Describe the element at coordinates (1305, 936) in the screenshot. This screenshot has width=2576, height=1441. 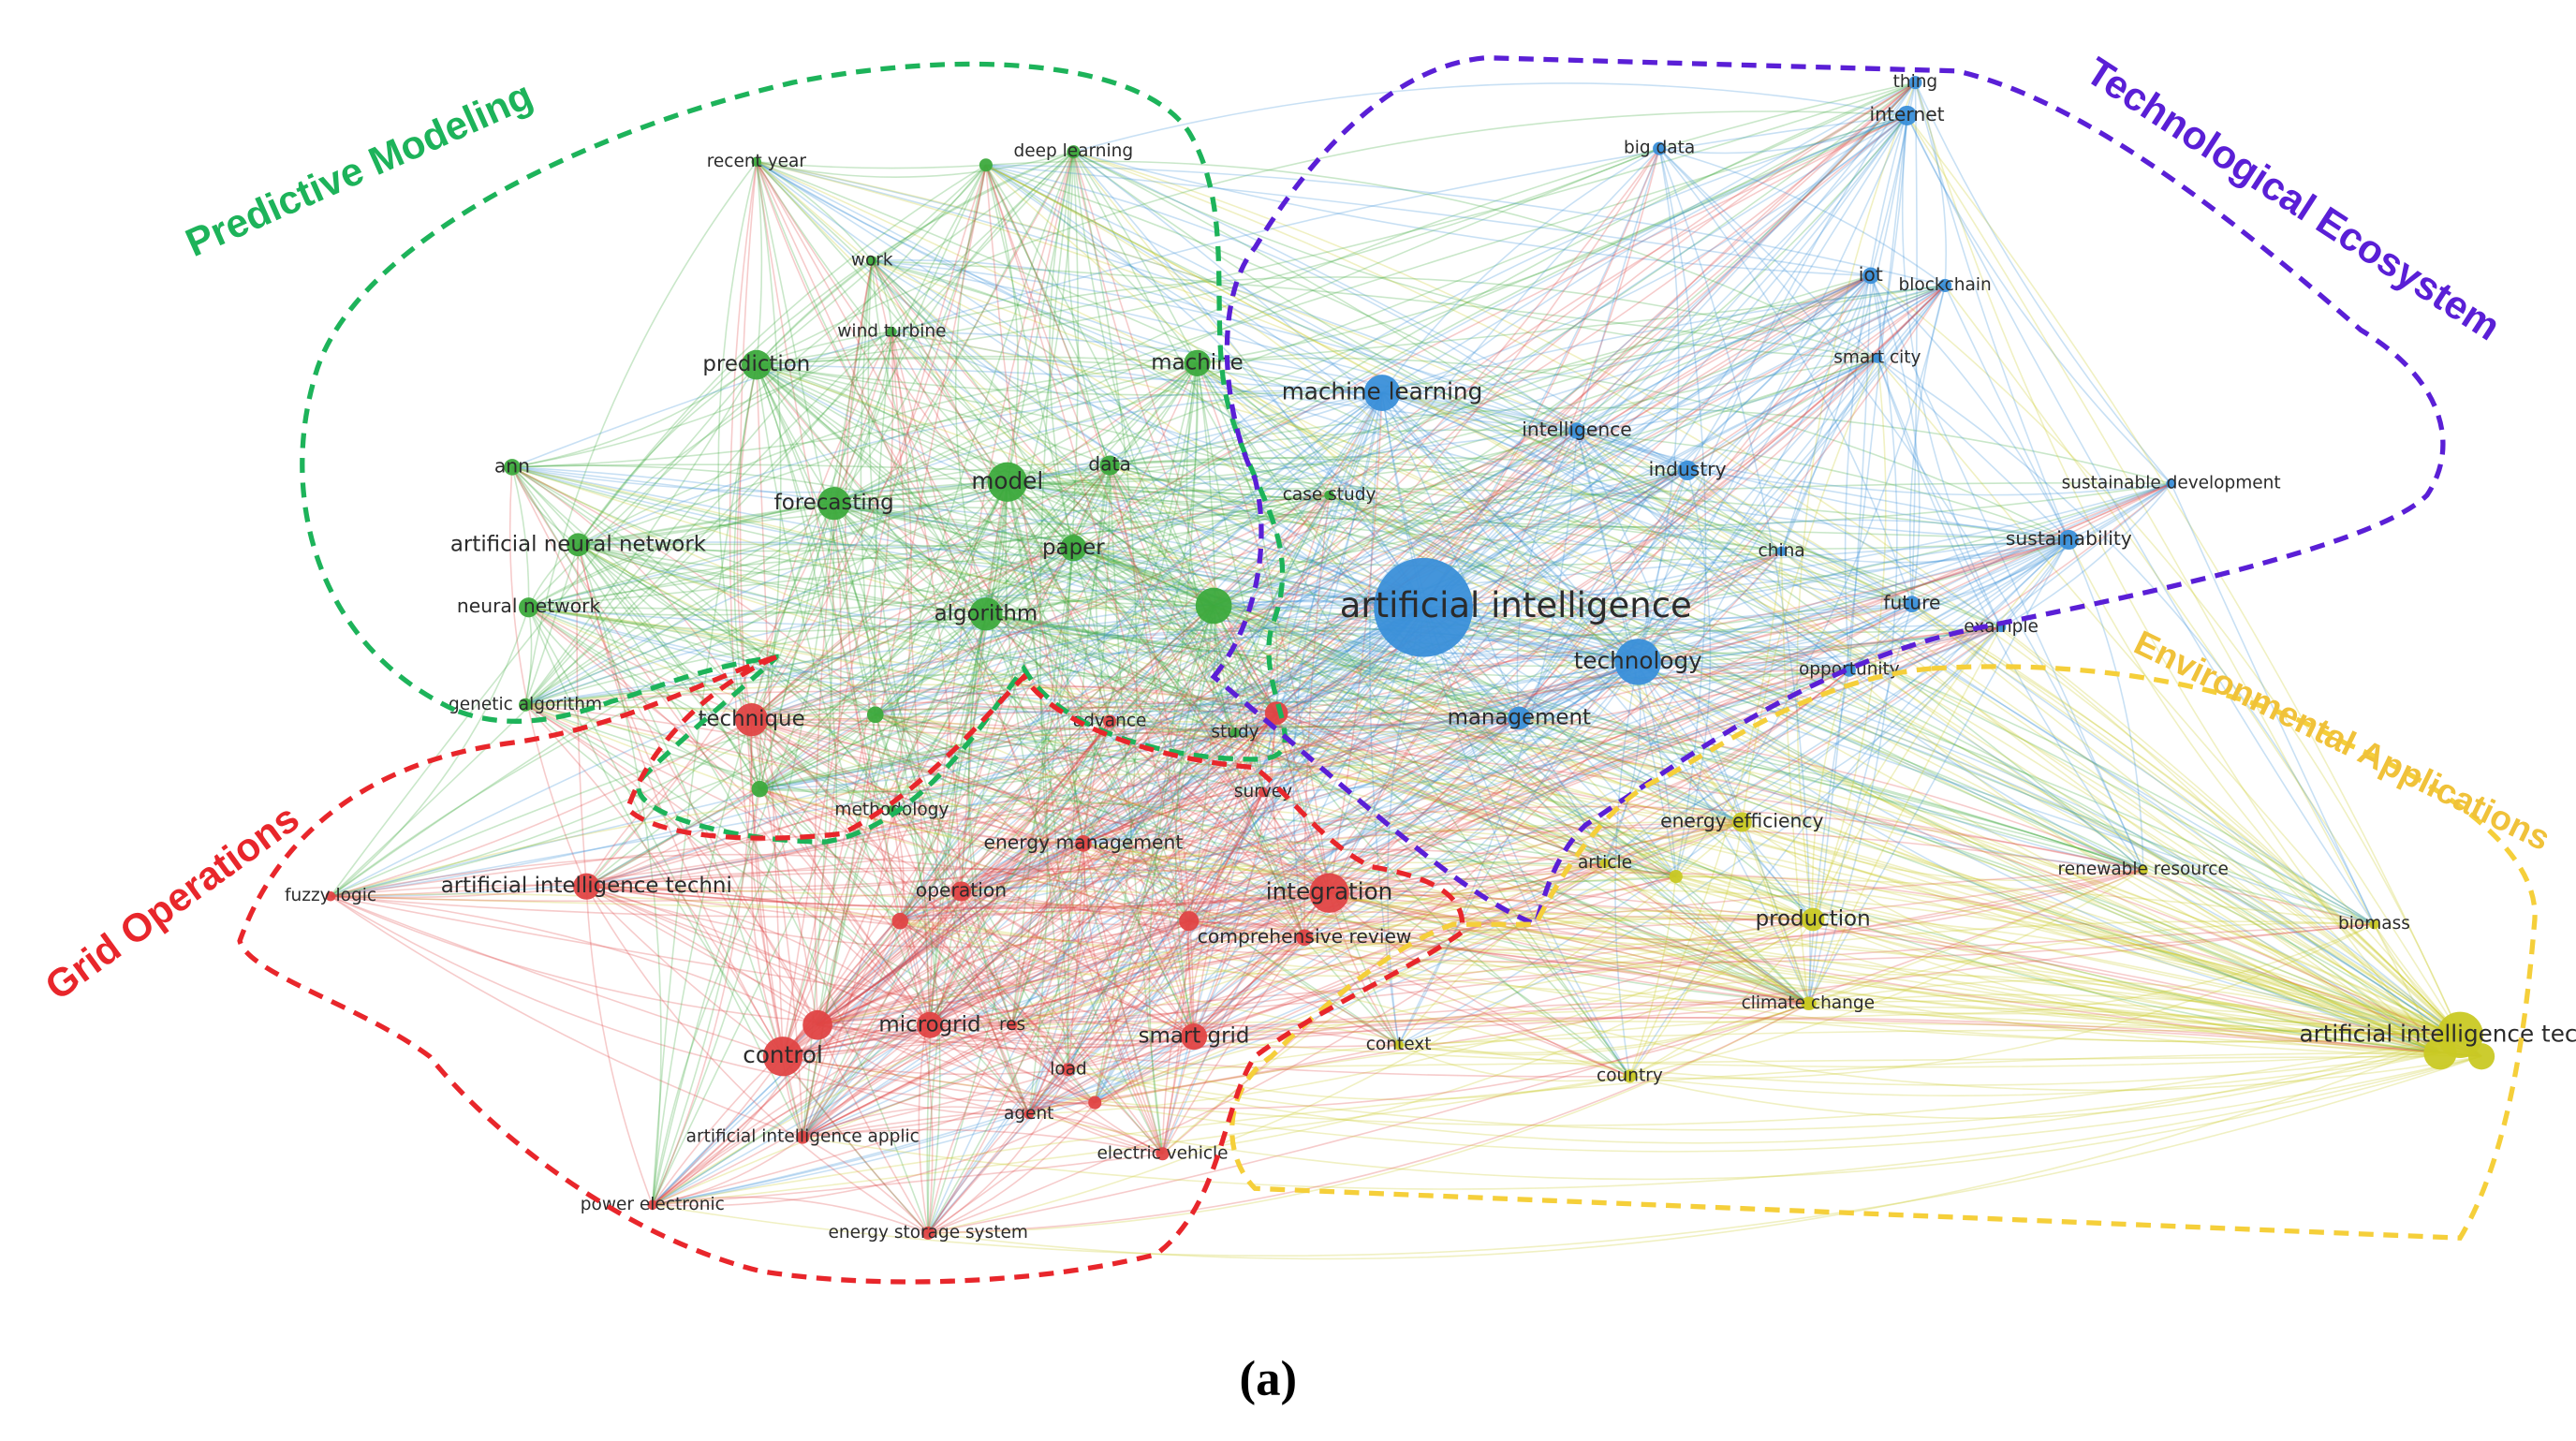
I see `node-label: comprehensive review` at that location.